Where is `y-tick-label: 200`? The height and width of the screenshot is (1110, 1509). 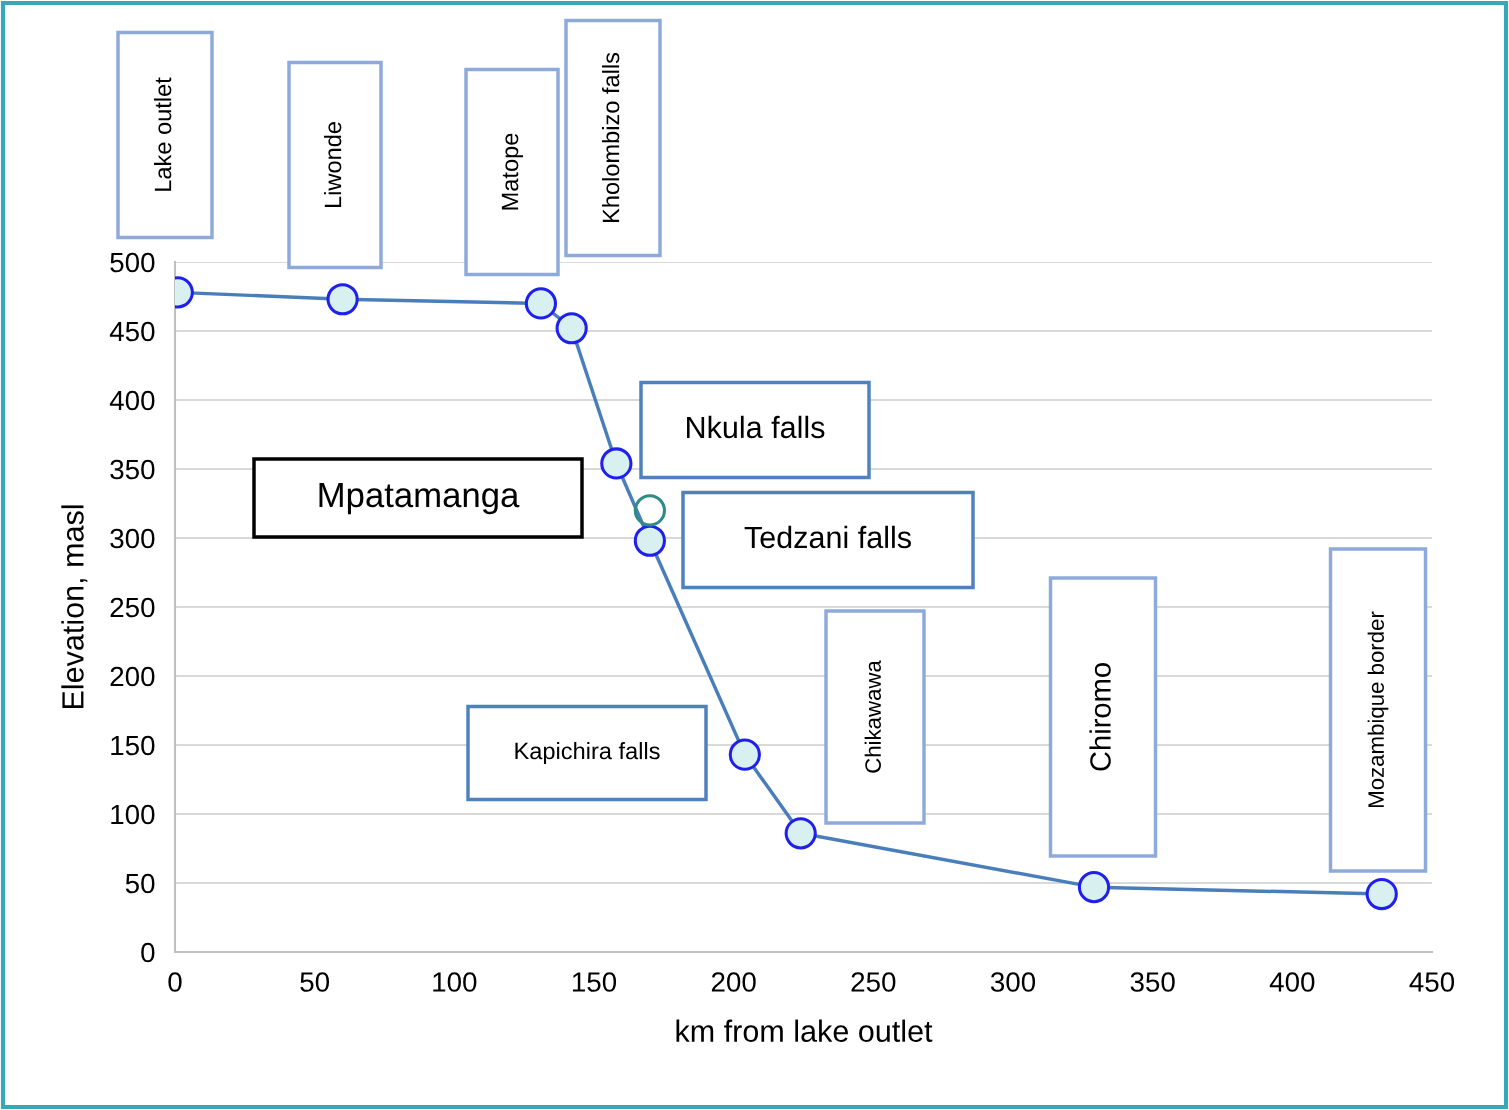
y-tick-label: 200 is located at coordinates (132, 676).